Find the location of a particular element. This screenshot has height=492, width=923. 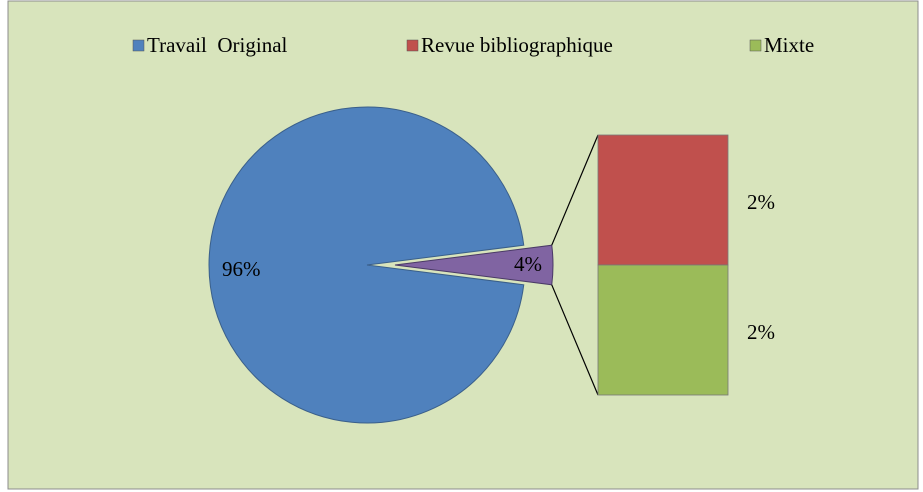

data-label: 4% is located at coordinates (528, 264).